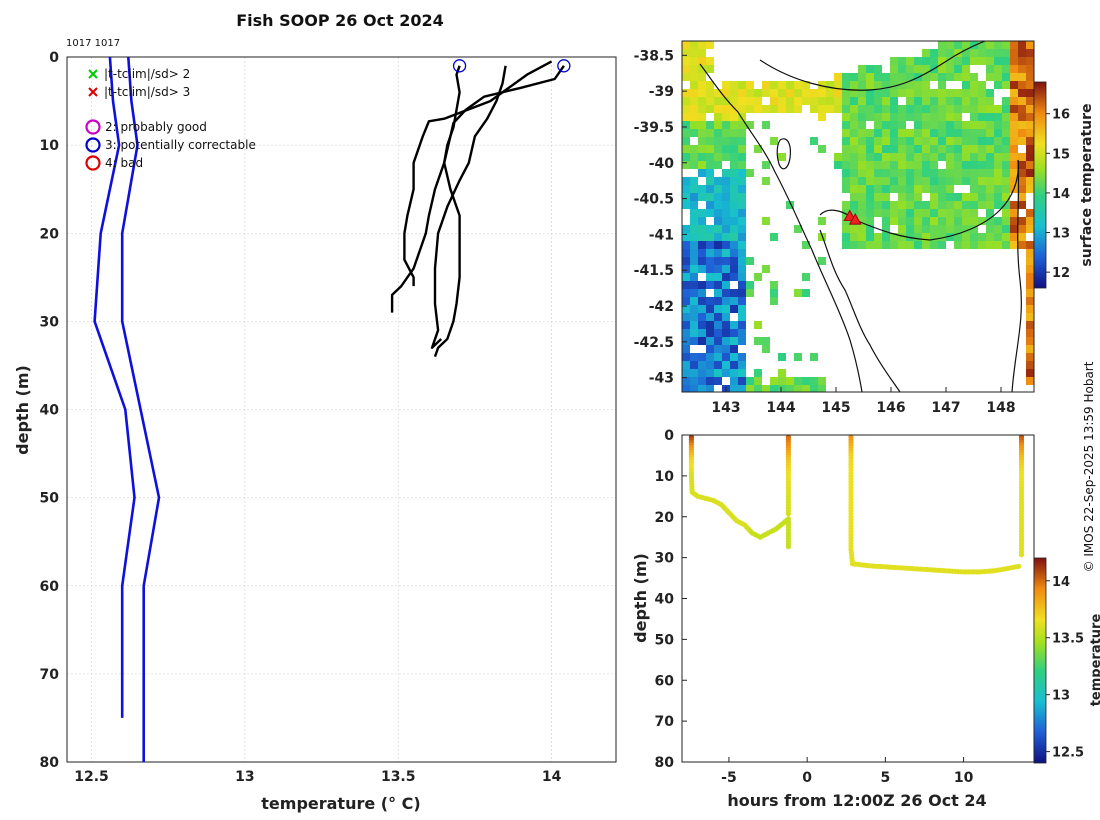 The image size is (1100, 820). I want to click on profile-ytick-label: 0, so click(54, 58).